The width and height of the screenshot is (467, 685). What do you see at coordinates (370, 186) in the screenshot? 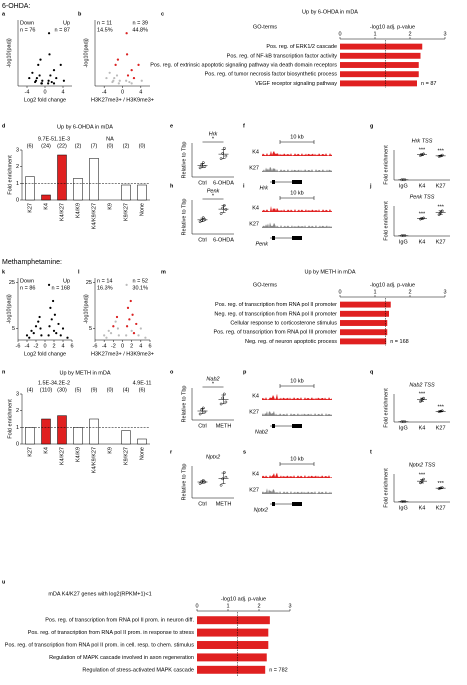
I see `panel-letter: j` at bounding box center [370, 186].